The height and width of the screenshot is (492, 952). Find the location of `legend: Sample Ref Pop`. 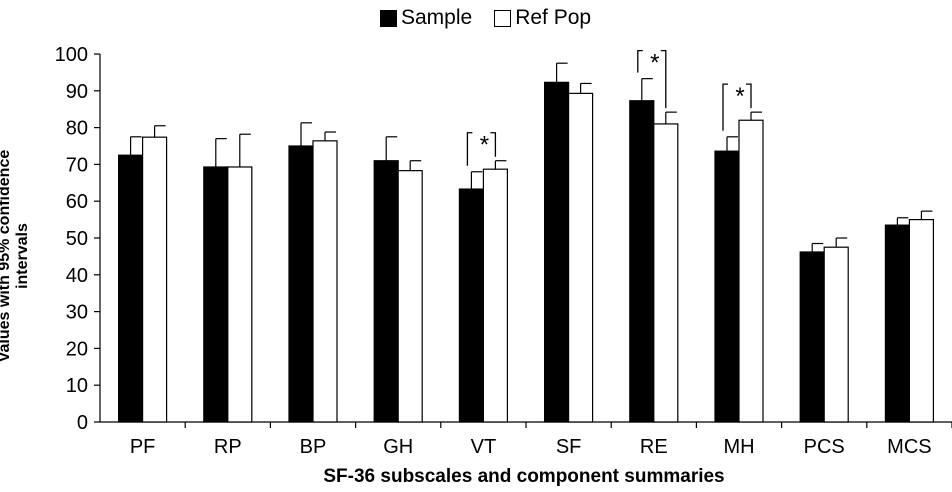

legend: Sample Ref Pop is located at coordinates (496, 18).